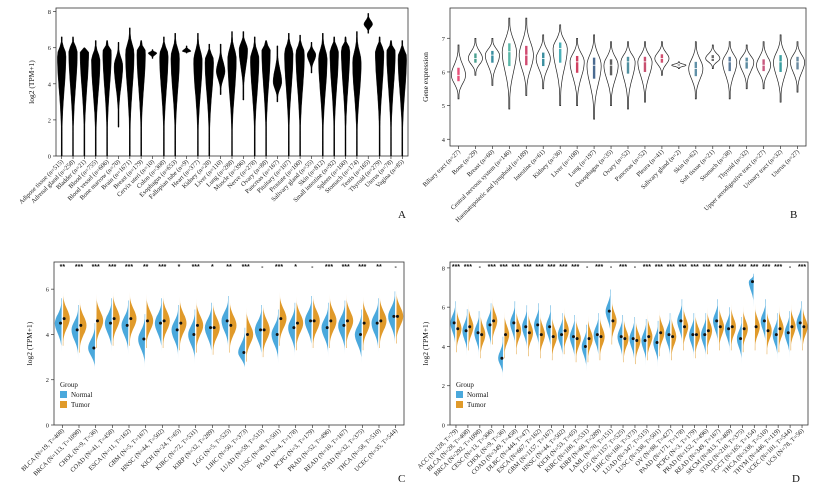  Describe the element at coordinates (63, 394) in the screenshot. I see `legend-swatch-normal-c` at that location.